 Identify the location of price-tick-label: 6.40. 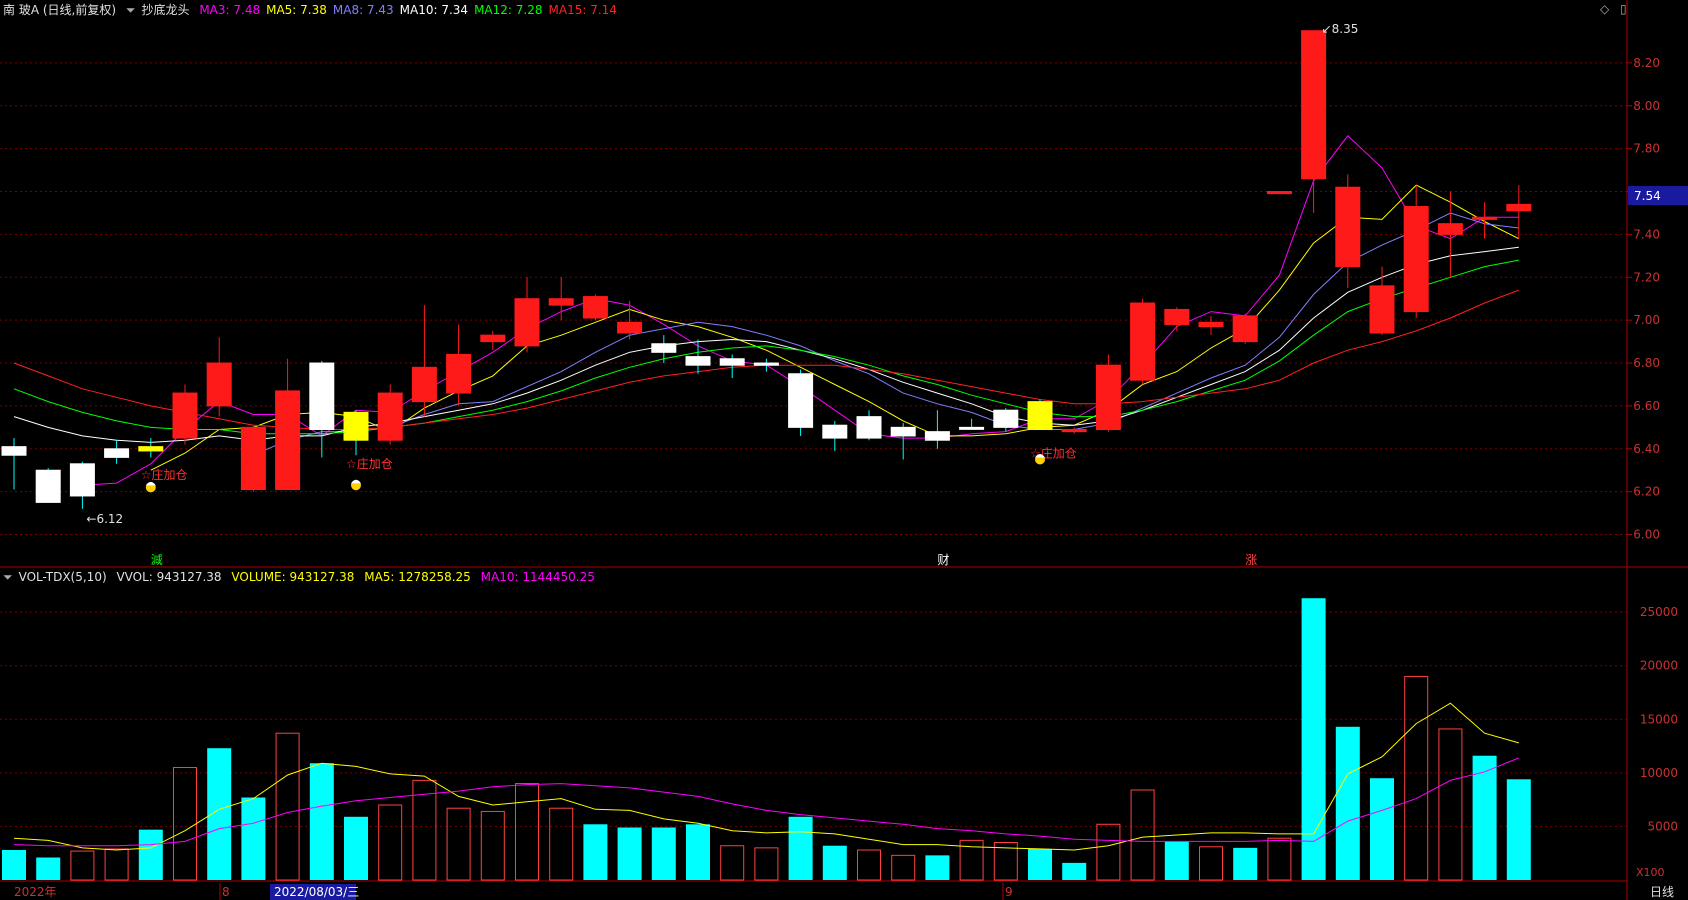
(1646, 449).